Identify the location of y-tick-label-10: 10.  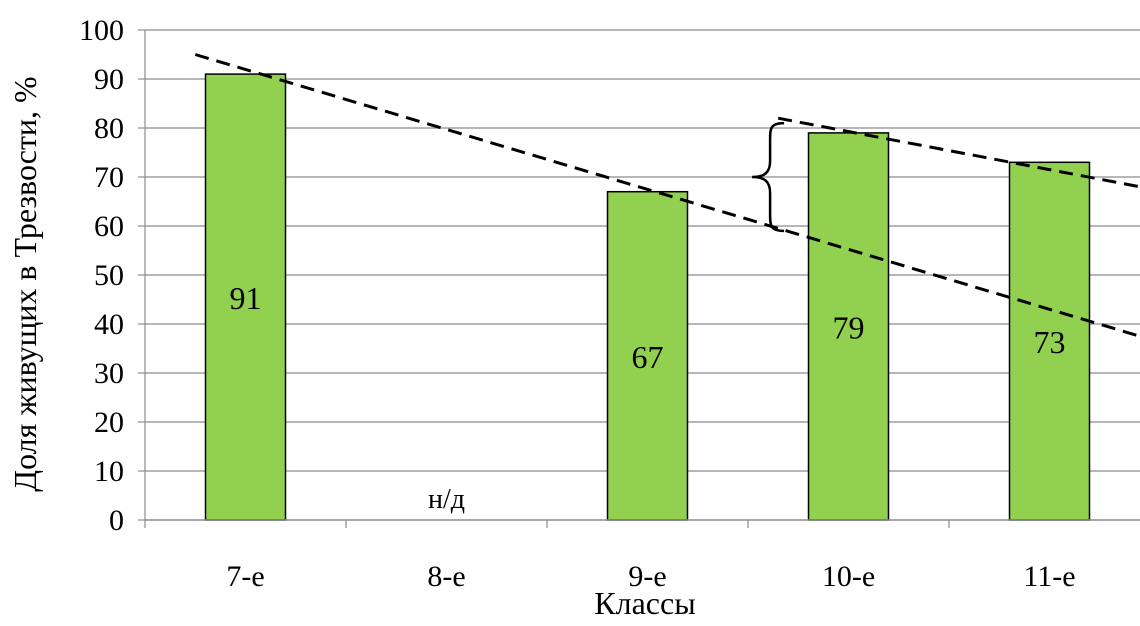
(109, 471).